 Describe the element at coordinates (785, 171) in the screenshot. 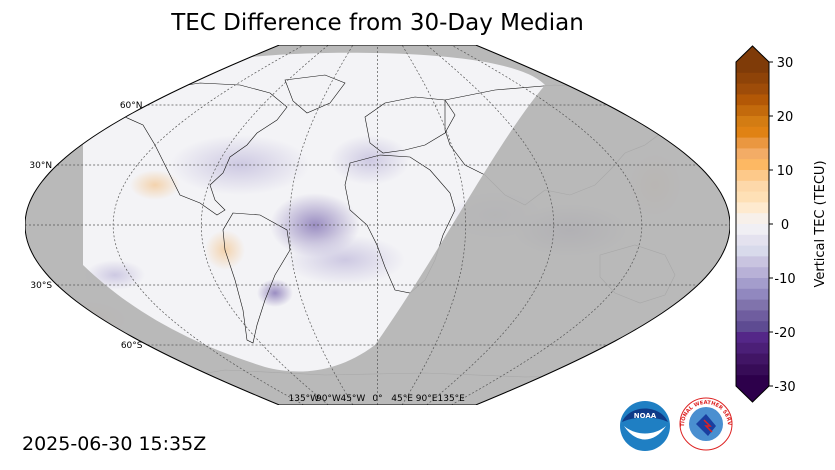

I see `colorbar-tick-label: 10` at that location.